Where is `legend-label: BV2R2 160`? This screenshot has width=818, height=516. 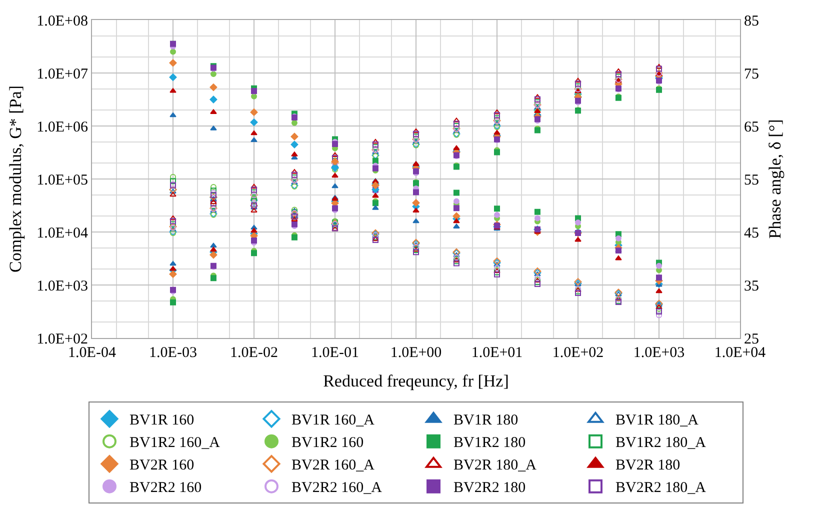 legend-label: BV2R2 160 is located at coordinates (166, 488).